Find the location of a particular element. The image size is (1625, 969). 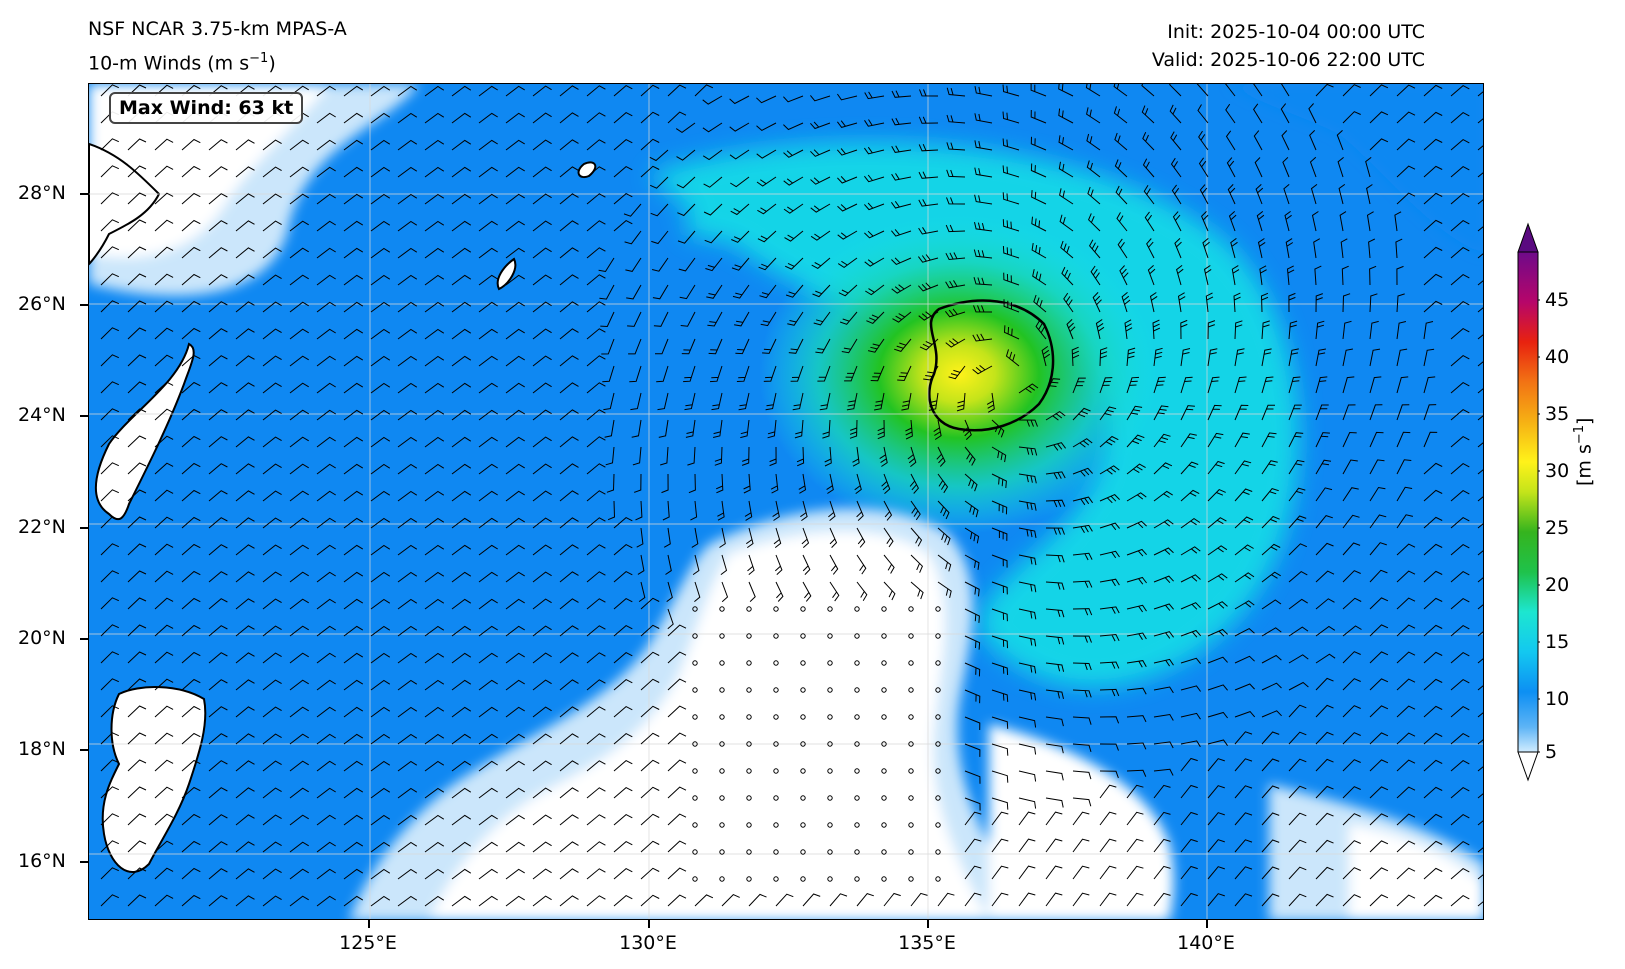

lat-tick-label: 22°N is located at coordinates (42, 527).